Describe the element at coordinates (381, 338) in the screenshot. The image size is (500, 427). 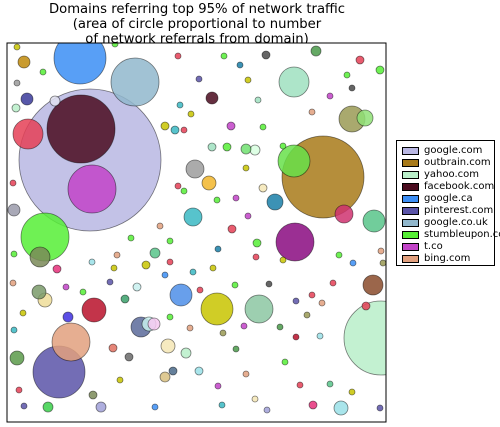
I see `bubble-yahoo-com` at that location.